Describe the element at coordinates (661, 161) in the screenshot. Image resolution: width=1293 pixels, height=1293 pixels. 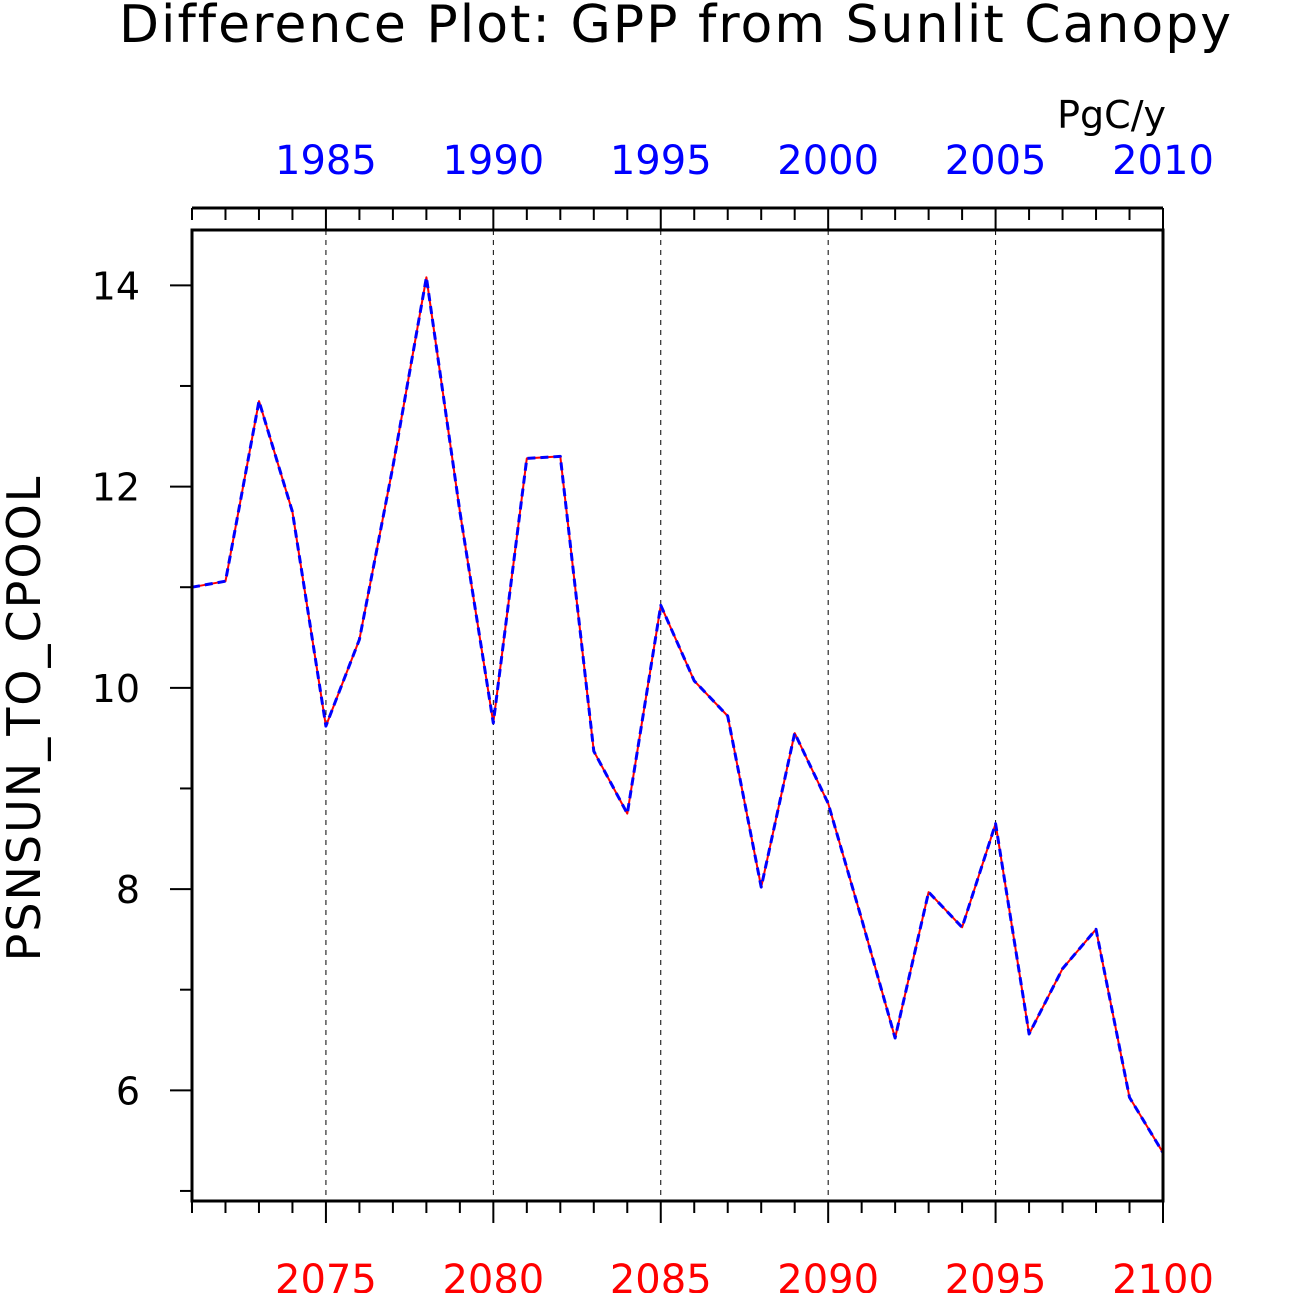
I see `top-tick-label-1995: 1995` at that location.